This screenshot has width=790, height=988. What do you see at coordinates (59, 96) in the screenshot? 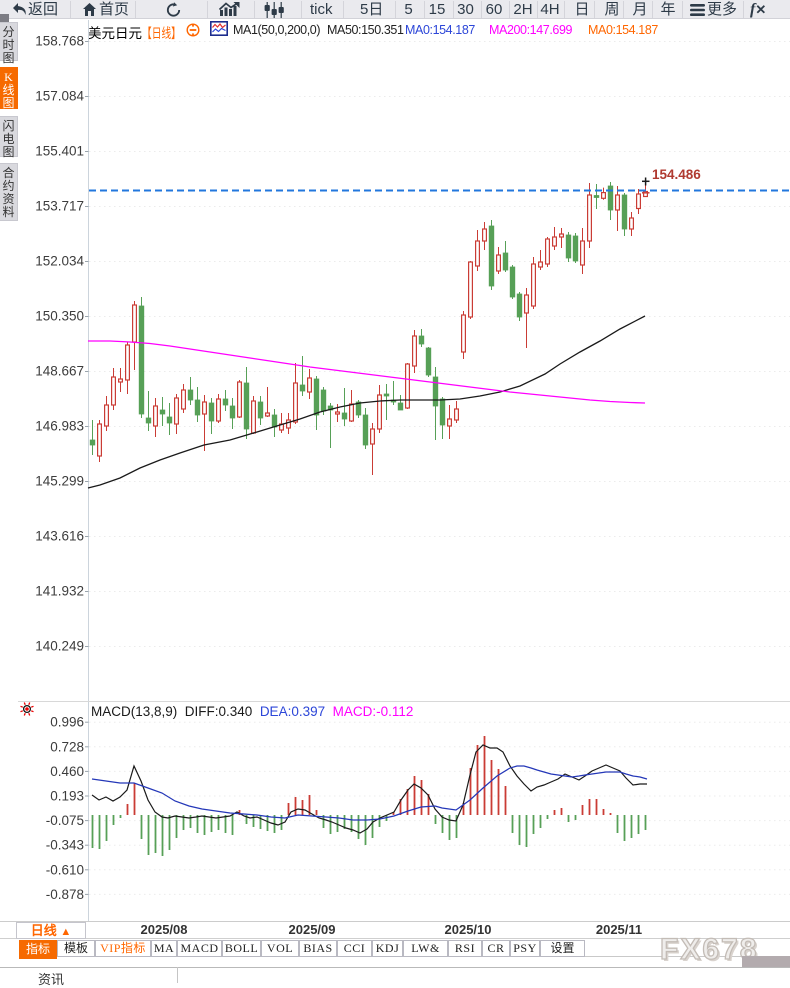
I see `svg-text: 157.084` at bounding box center [59, 96].